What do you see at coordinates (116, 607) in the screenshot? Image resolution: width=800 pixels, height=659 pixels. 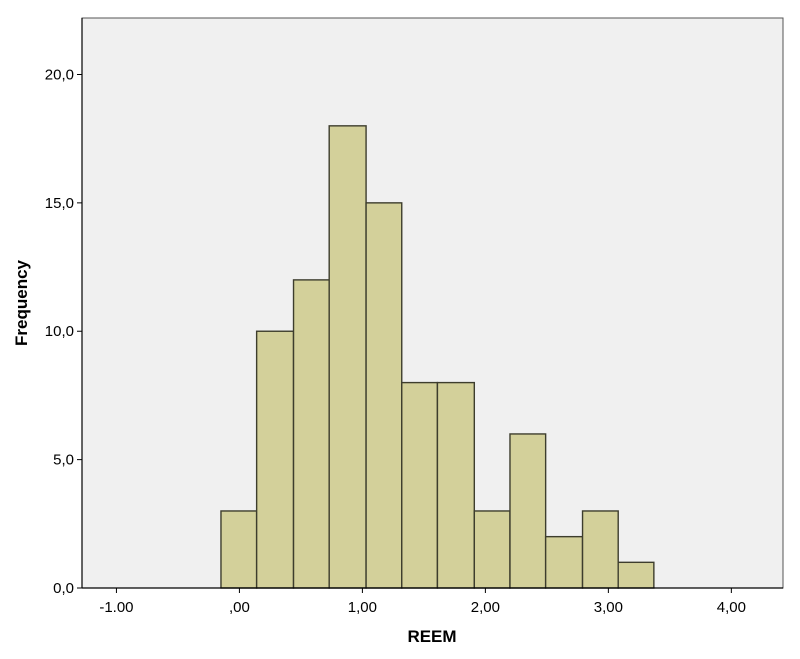 I see `x-tick-label-0: -1.00` at bounding box center [116, 607].